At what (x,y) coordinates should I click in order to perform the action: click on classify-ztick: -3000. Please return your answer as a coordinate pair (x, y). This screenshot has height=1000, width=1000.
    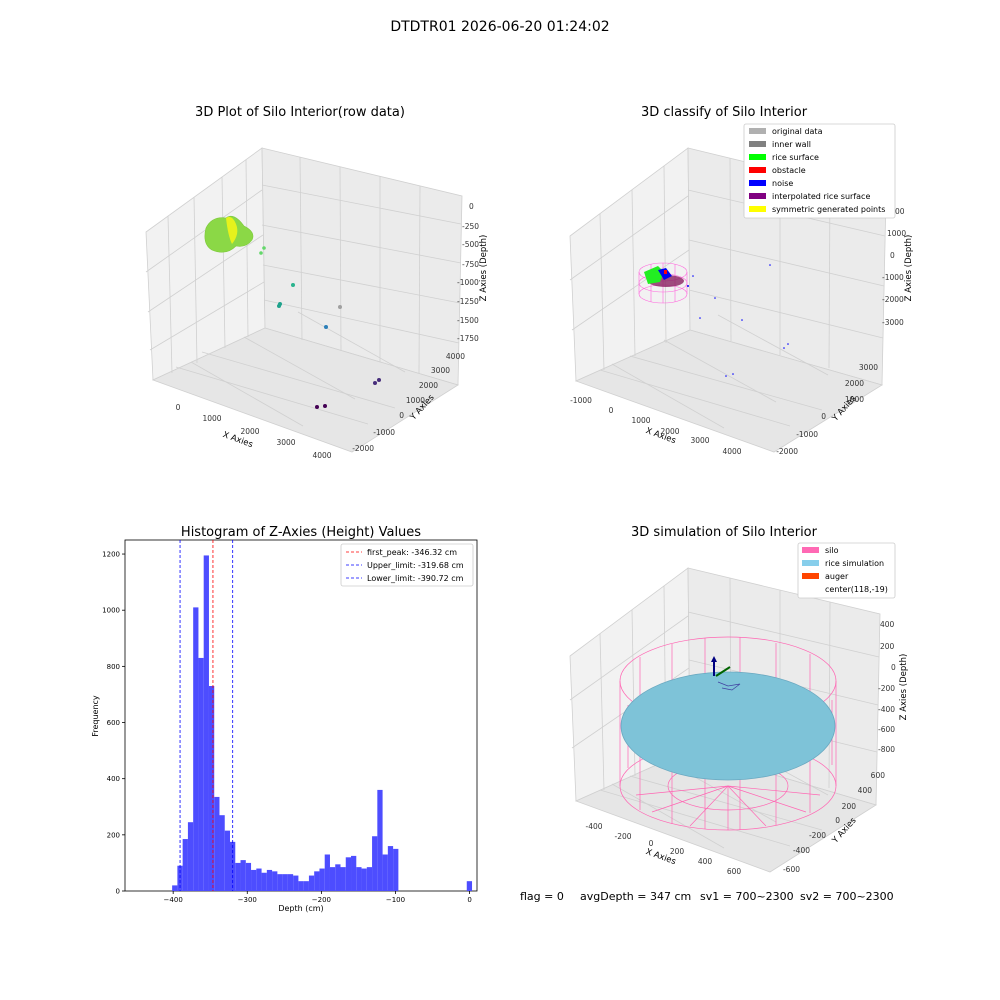
    Looking at the image, I should click on (893, 322).